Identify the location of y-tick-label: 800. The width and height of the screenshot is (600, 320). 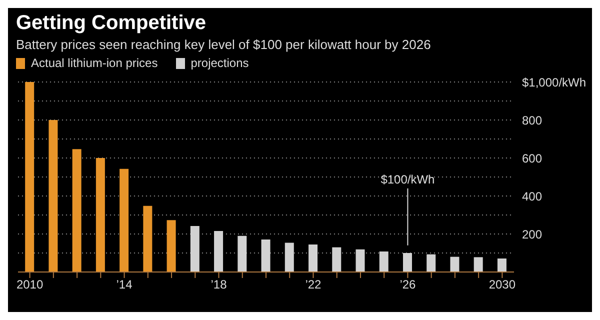
(532, 120).